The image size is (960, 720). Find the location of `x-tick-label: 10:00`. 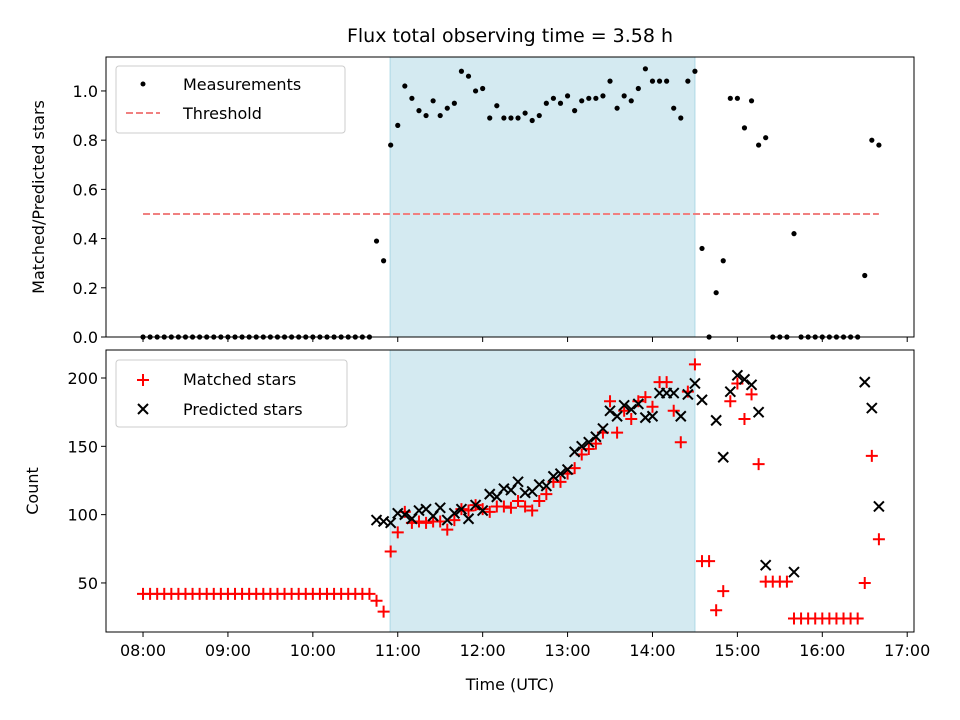

x-tick-label: 10:00 is located at coordinates (313, 650).